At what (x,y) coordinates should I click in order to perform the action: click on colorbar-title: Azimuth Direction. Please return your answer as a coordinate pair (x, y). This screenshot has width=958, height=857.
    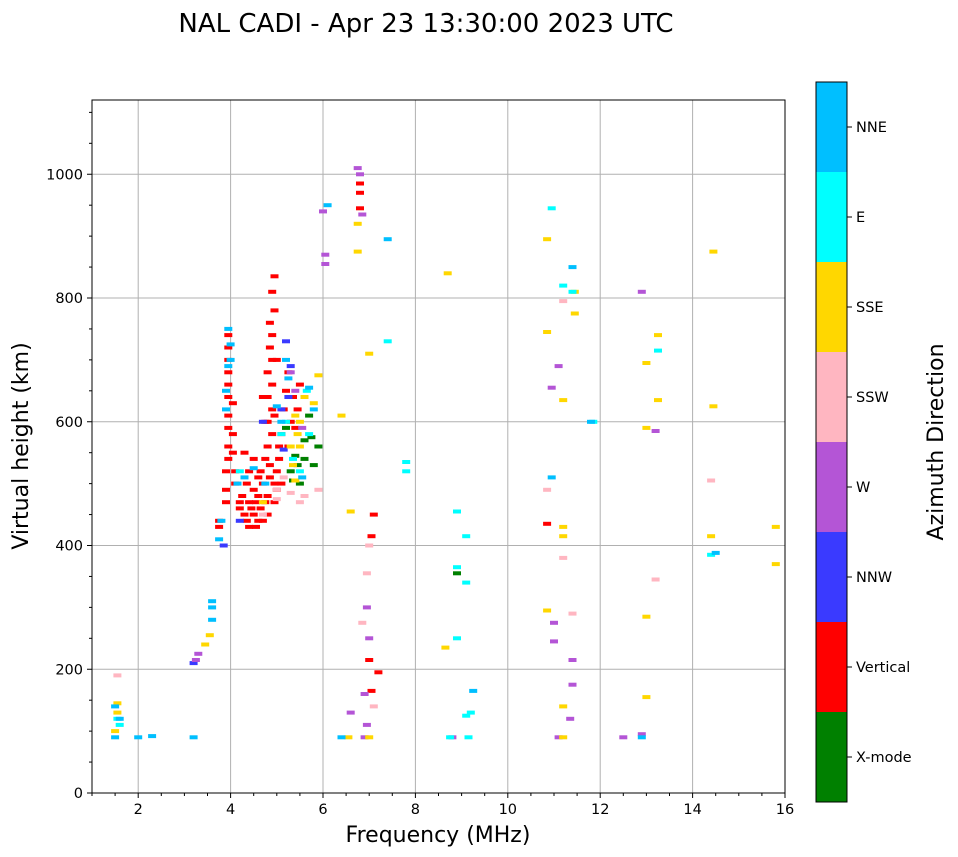
    Looking at the image, I should click on (936, 441).